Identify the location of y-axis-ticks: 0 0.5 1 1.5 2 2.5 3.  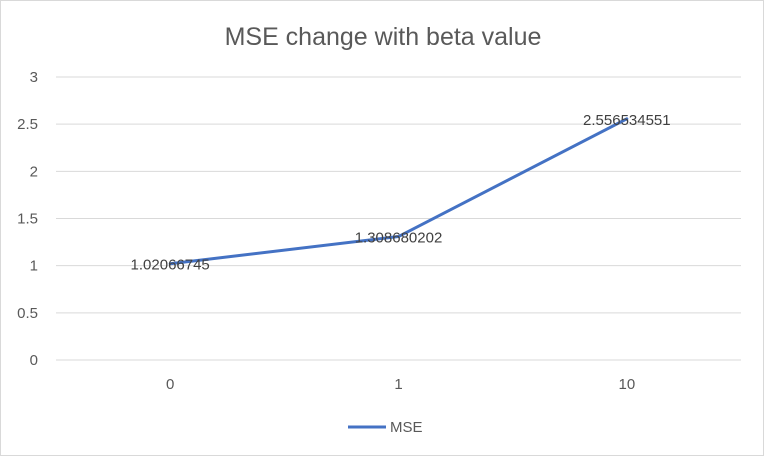
(27, 219).